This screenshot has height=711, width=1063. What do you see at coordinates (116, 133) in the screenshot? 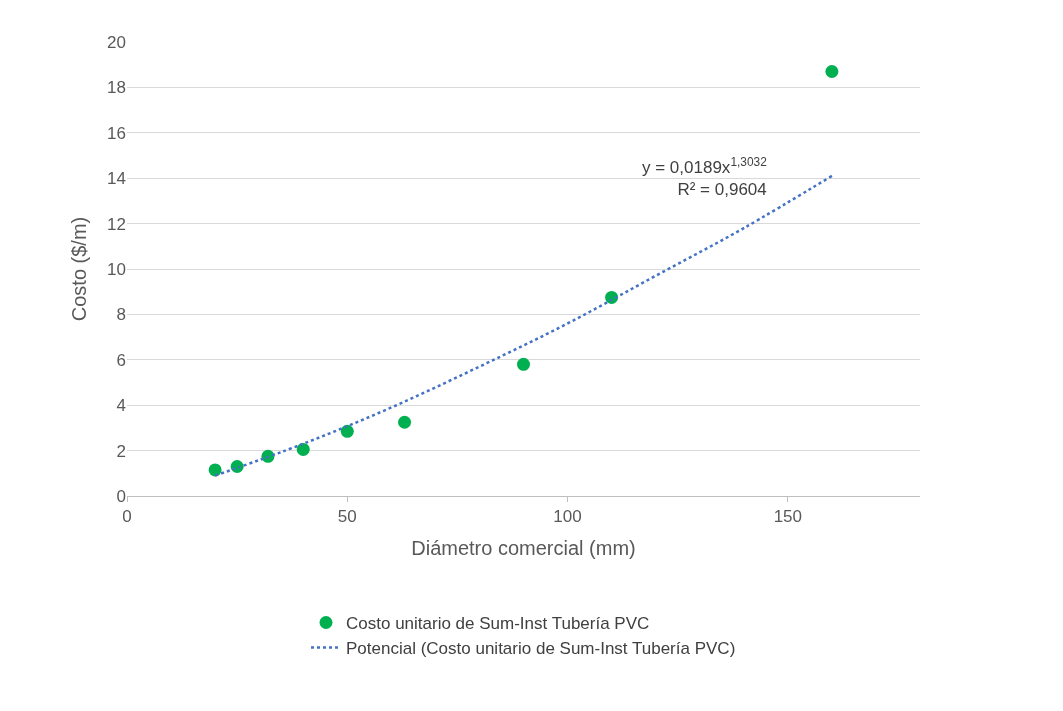
I see `y-tick-label: 16` at bounding box center [116, 133].